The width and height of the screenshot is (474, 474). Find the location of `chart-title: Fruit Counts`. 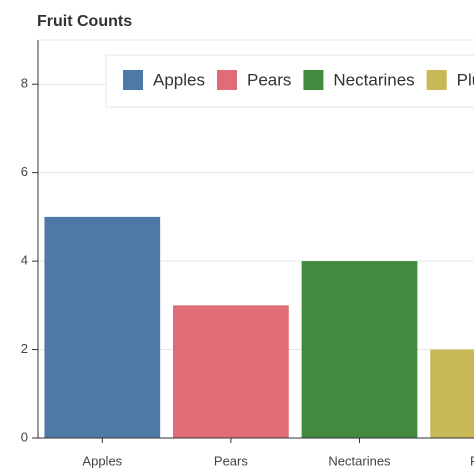

chart-title: Fruit Counts is located at coordinates (84, 21).